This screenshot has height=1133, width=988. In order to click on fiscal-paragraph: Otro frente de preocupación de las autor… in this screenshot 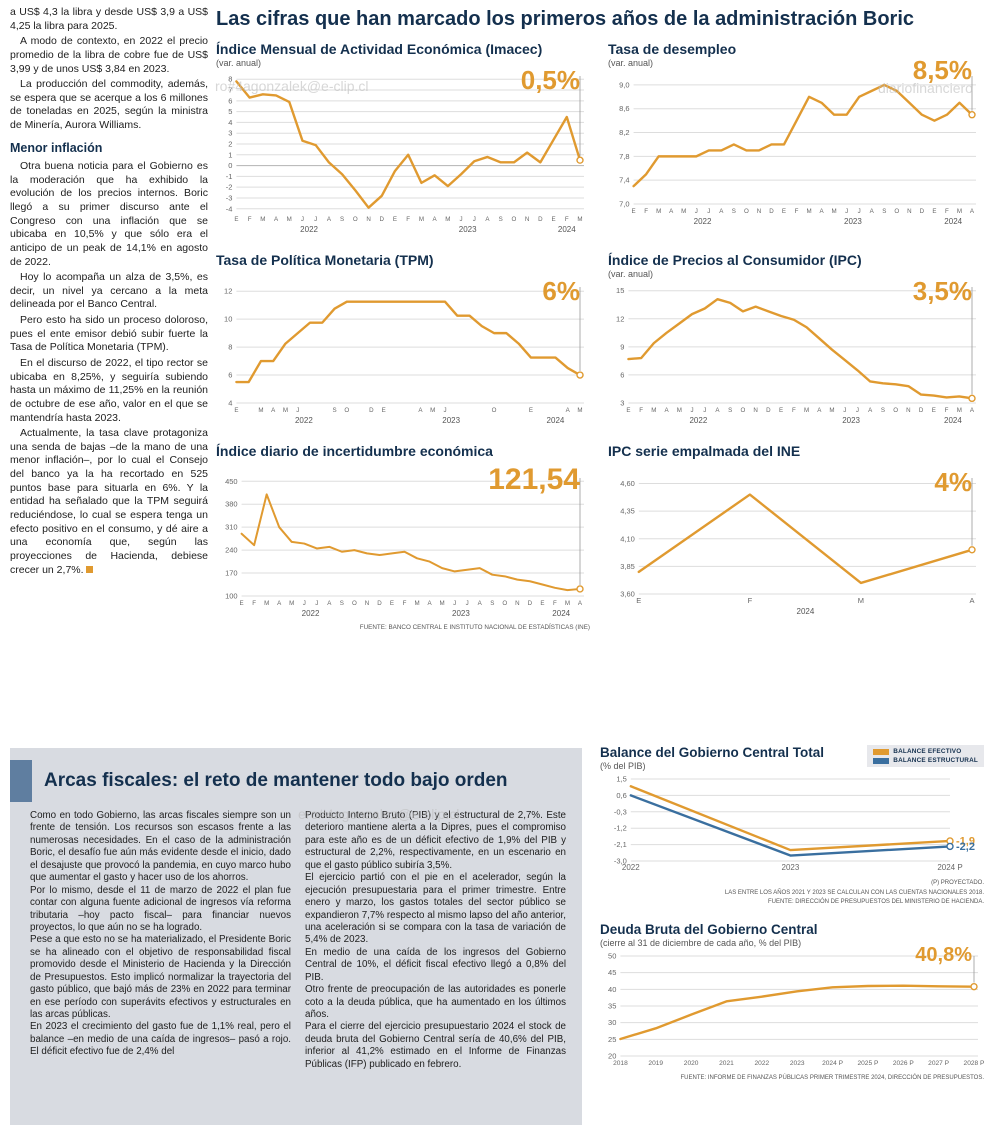, I will do `click(435, 1002)`.